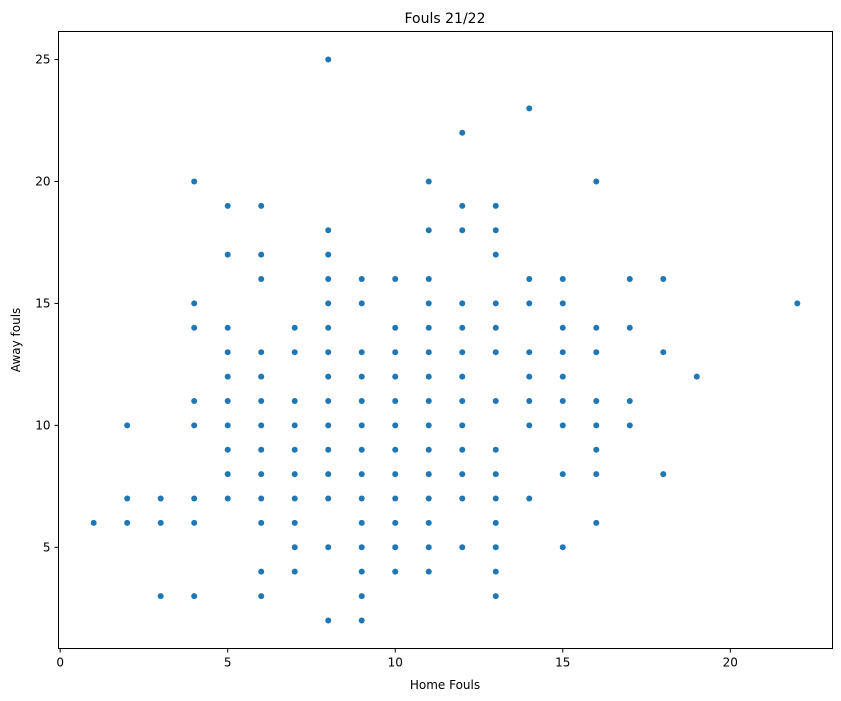 The height and width of the screenshot is (701, 841). Describe the element at coordinates (47, 547) in the screenshot. I see `y-tick-label: 5` at that location.